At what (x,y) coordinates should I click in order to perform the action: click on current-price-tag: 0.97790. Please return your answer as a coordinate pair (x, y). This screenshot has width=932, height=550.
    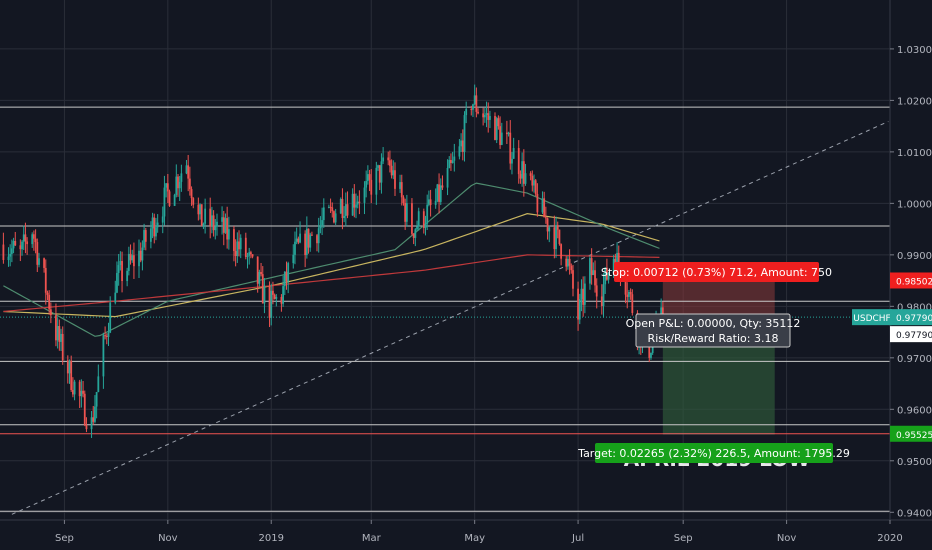
    Looking at the image, I should click on (914, 319).